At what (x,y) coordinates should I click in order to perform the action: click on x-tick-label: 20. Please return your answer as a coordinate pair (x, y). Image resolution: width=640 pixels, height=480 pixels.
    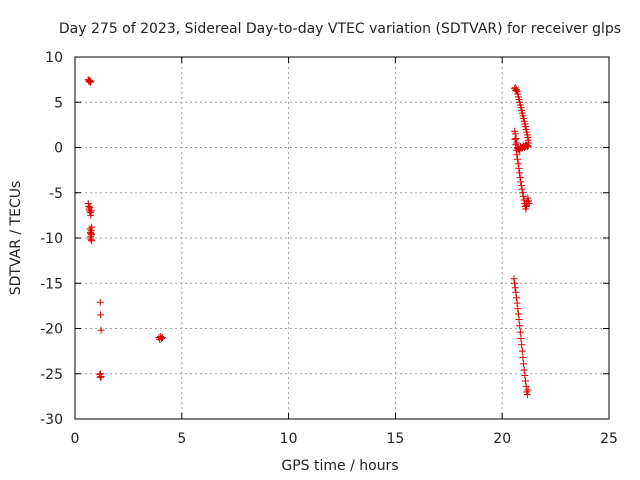
    Looking at the image, I should click on (502, 439).